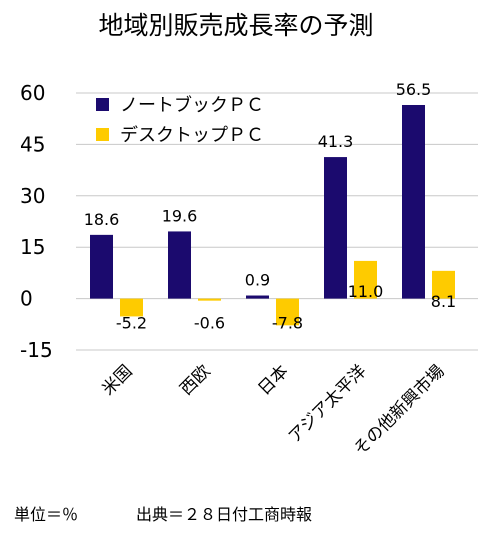 Image resolution: width=501 pixels, height=553 pixels. I want to click on y-tick-label: 45, so click(32, 144).